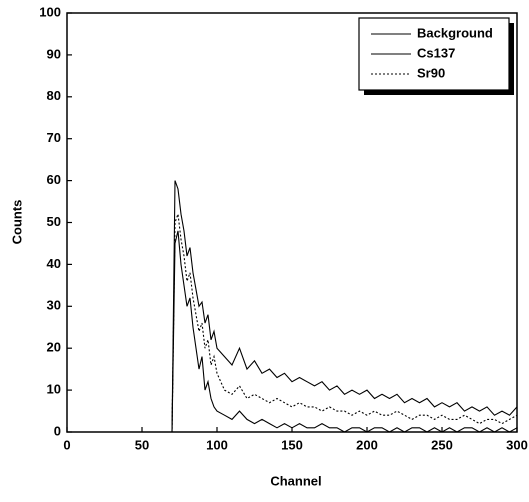  Describe the element at coordinates (431, 72) in the screenshot. I see `legend-label: Sr90` at that location.